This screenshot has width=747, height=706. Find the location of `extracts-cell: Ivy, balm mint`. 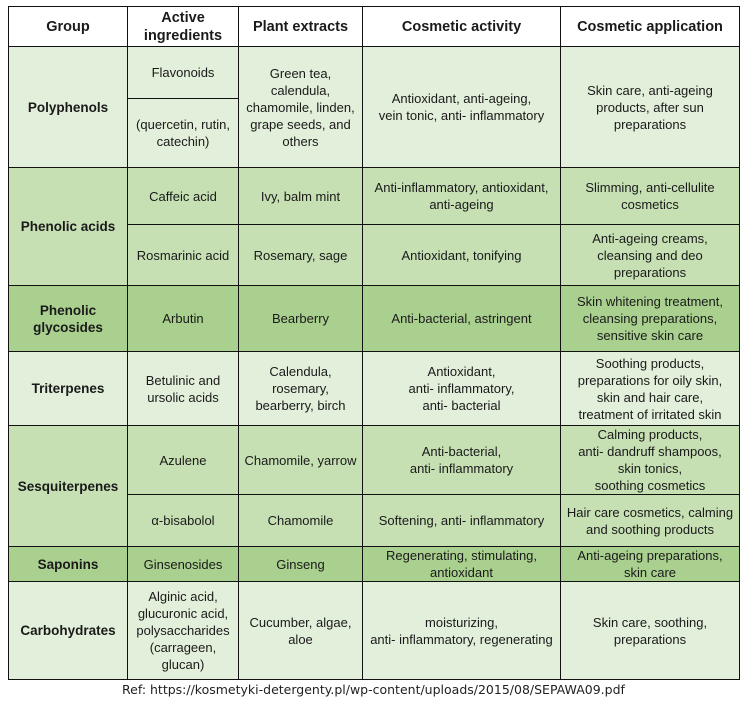

extracts-cell: Ivy, balm mint is located at coordinates (300, 196).